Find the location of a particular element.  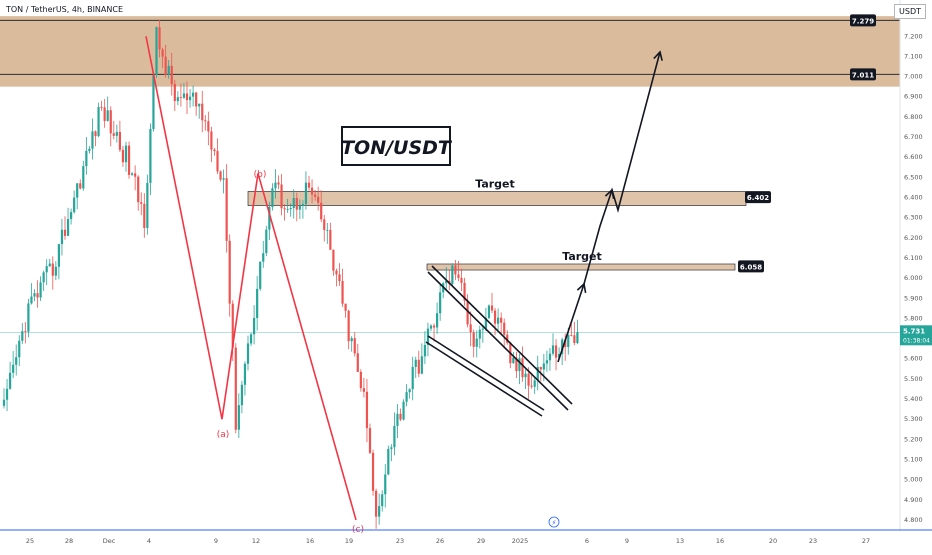

y-tick-label: 5.400 is located at coordinates (913, 399).